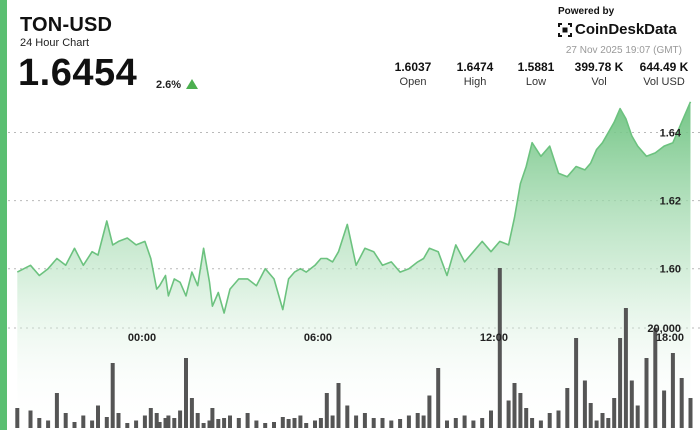  What do you see at coordinates (670, 202) in the screenshot?
I see `y-tick-label: 1.62` at bounding box center [670, 202].